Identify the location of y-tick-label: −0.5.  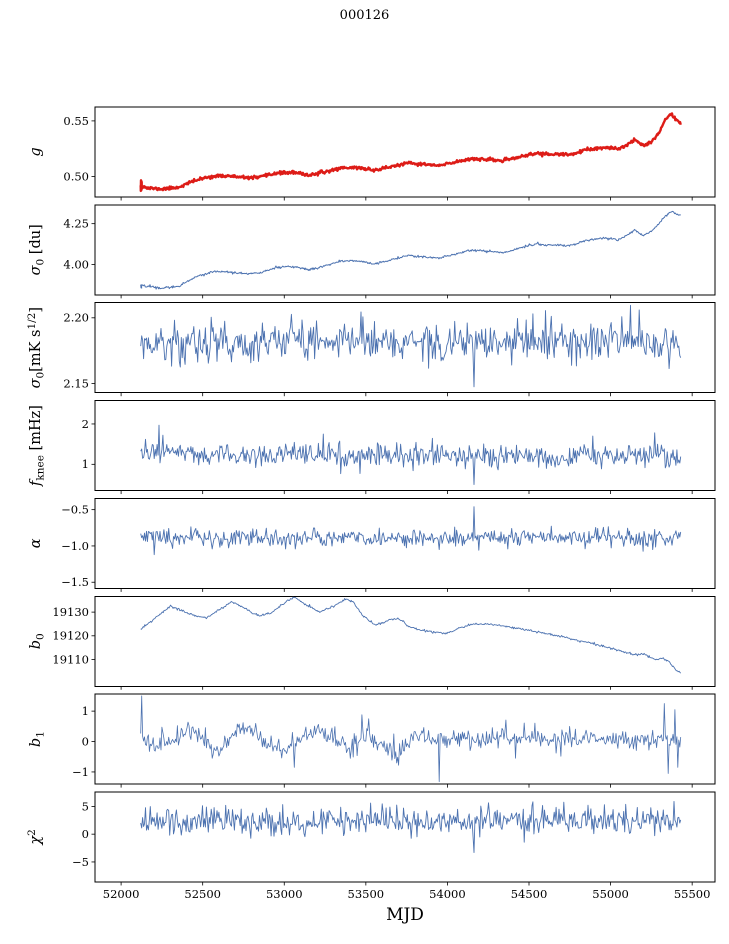
(75, 510).